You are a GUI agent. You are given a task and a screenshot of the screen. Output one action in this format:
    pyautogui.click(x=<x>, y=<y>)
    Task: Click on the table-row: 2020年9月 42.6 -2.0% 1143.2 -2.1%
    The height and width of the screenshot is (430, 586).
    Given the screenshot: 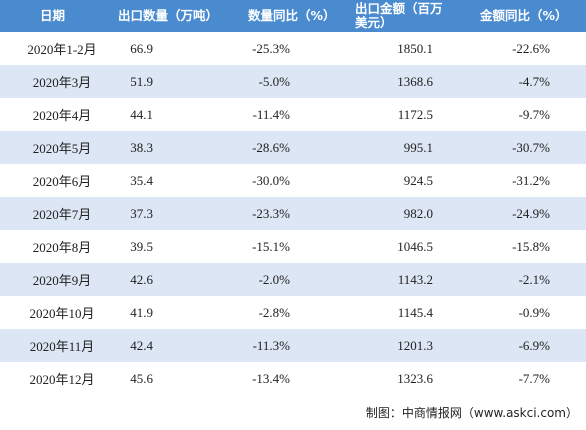 What is the action you would take?
    pyautogui.click(x=293, y=279)
    